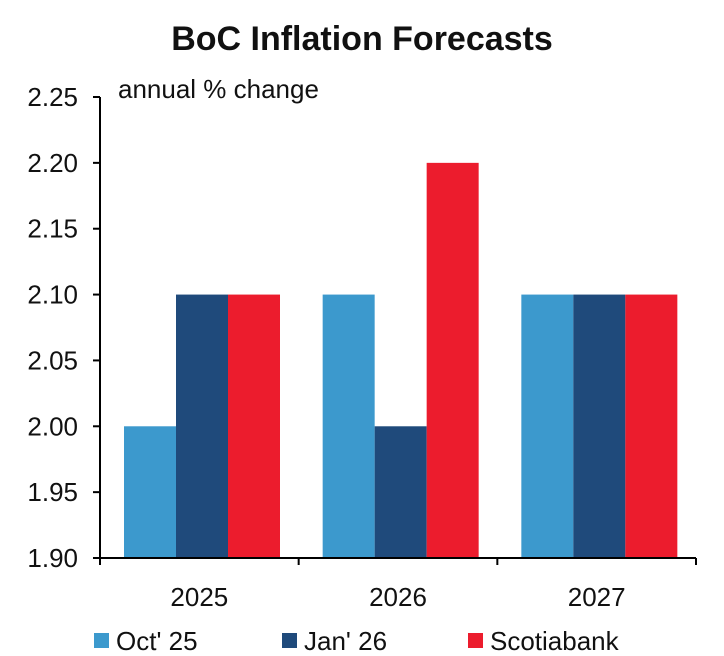 Image resolution: width=724 pixels, height=656 pixels. Describe the element at coordinates (52, 492) in the screenshot. I see `y-tick-label: 1.95` at that location.